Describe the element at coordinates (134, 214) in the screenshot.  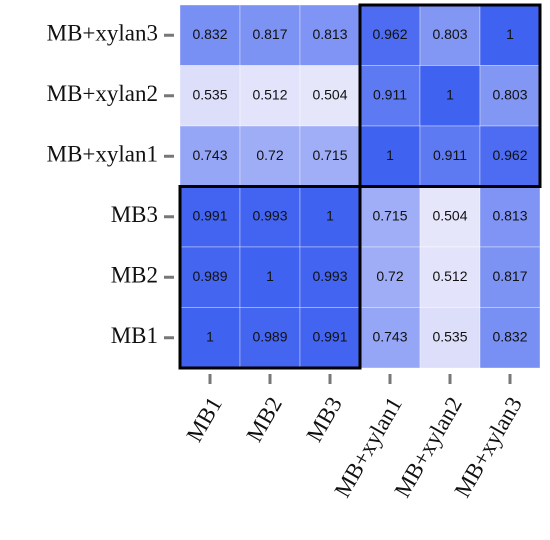
I see `y-tick-label: MB3` at that location.